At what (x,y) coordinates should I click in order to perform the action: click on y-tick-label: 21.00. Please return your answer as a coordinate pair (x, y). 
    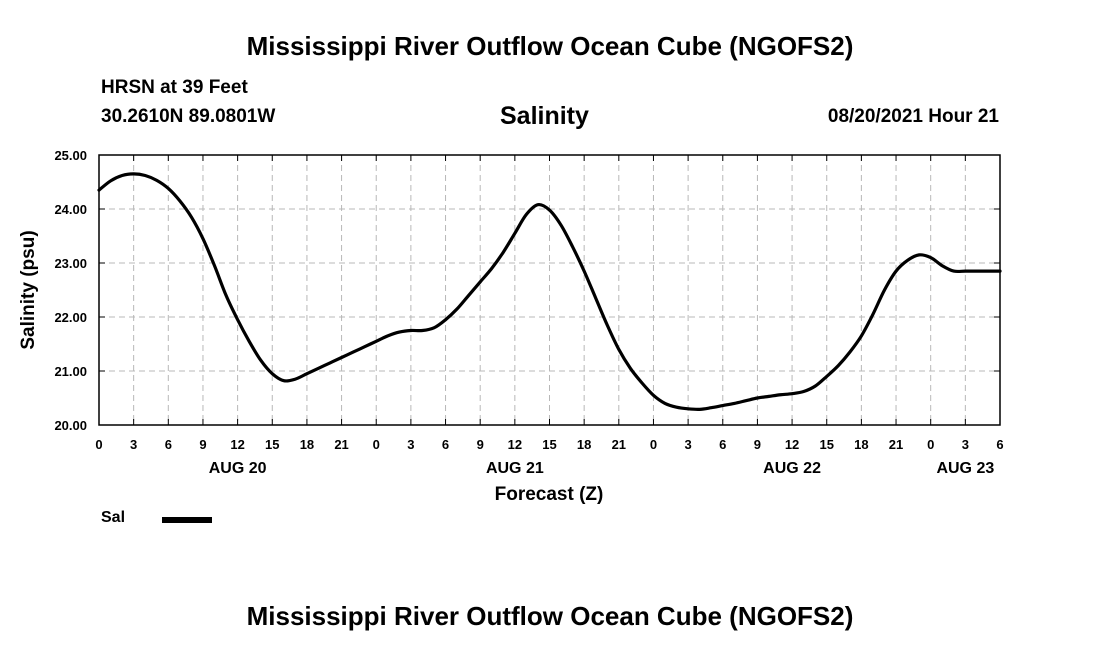
    Looking at the image, I should click on (70, 371).